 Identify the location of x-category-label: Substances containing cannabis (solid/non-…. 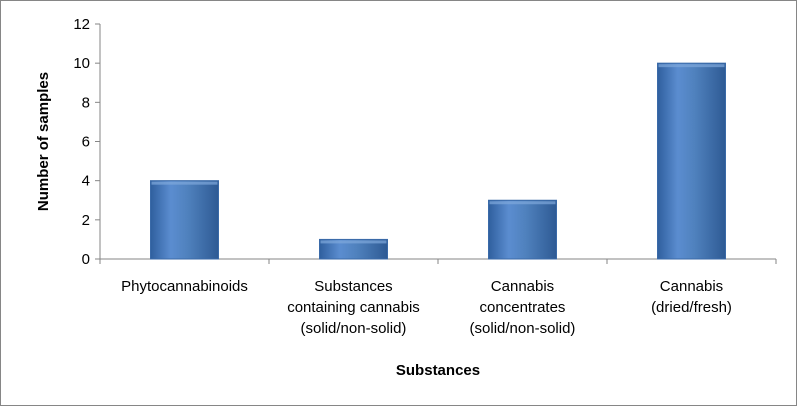
(353, 307).